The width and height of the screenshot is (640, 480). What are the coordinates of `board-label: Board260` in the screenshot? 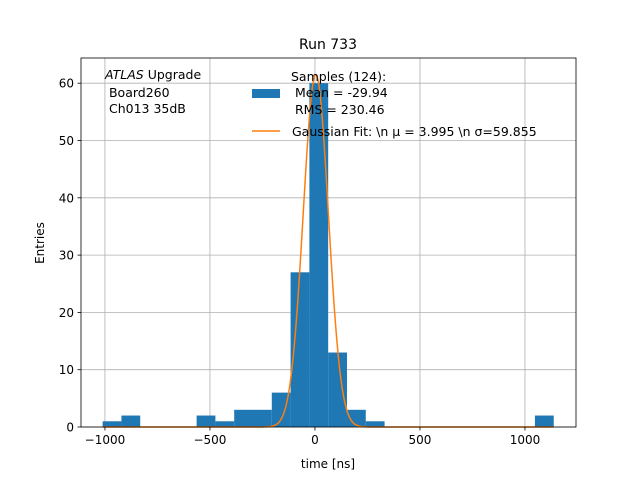 It's located at (137, 92).